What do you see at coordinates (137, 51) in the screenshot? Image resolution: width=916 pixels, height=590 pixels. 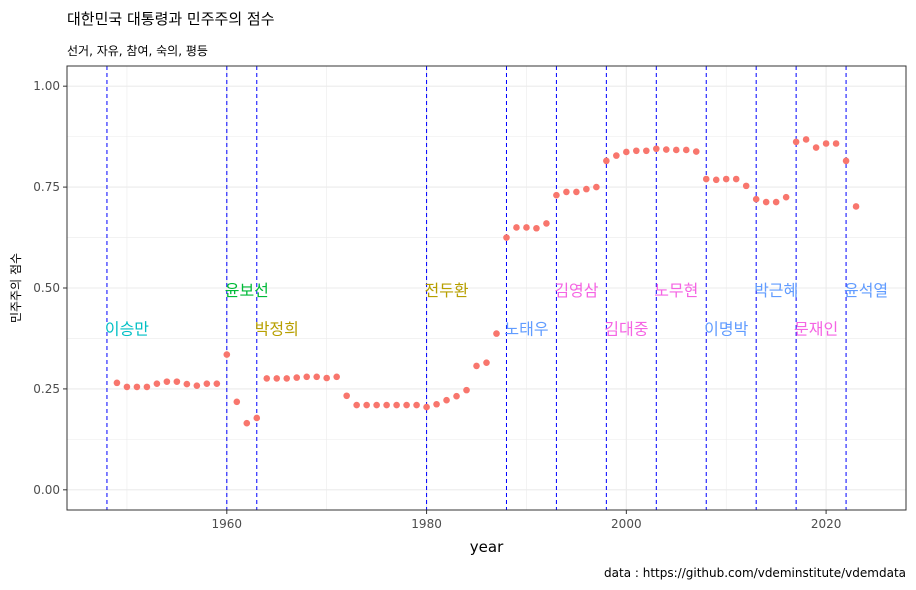 I see `chart-subtitle: 선거, 자유, 참여, 숙의, 평등` at bounding box center [137, 51].